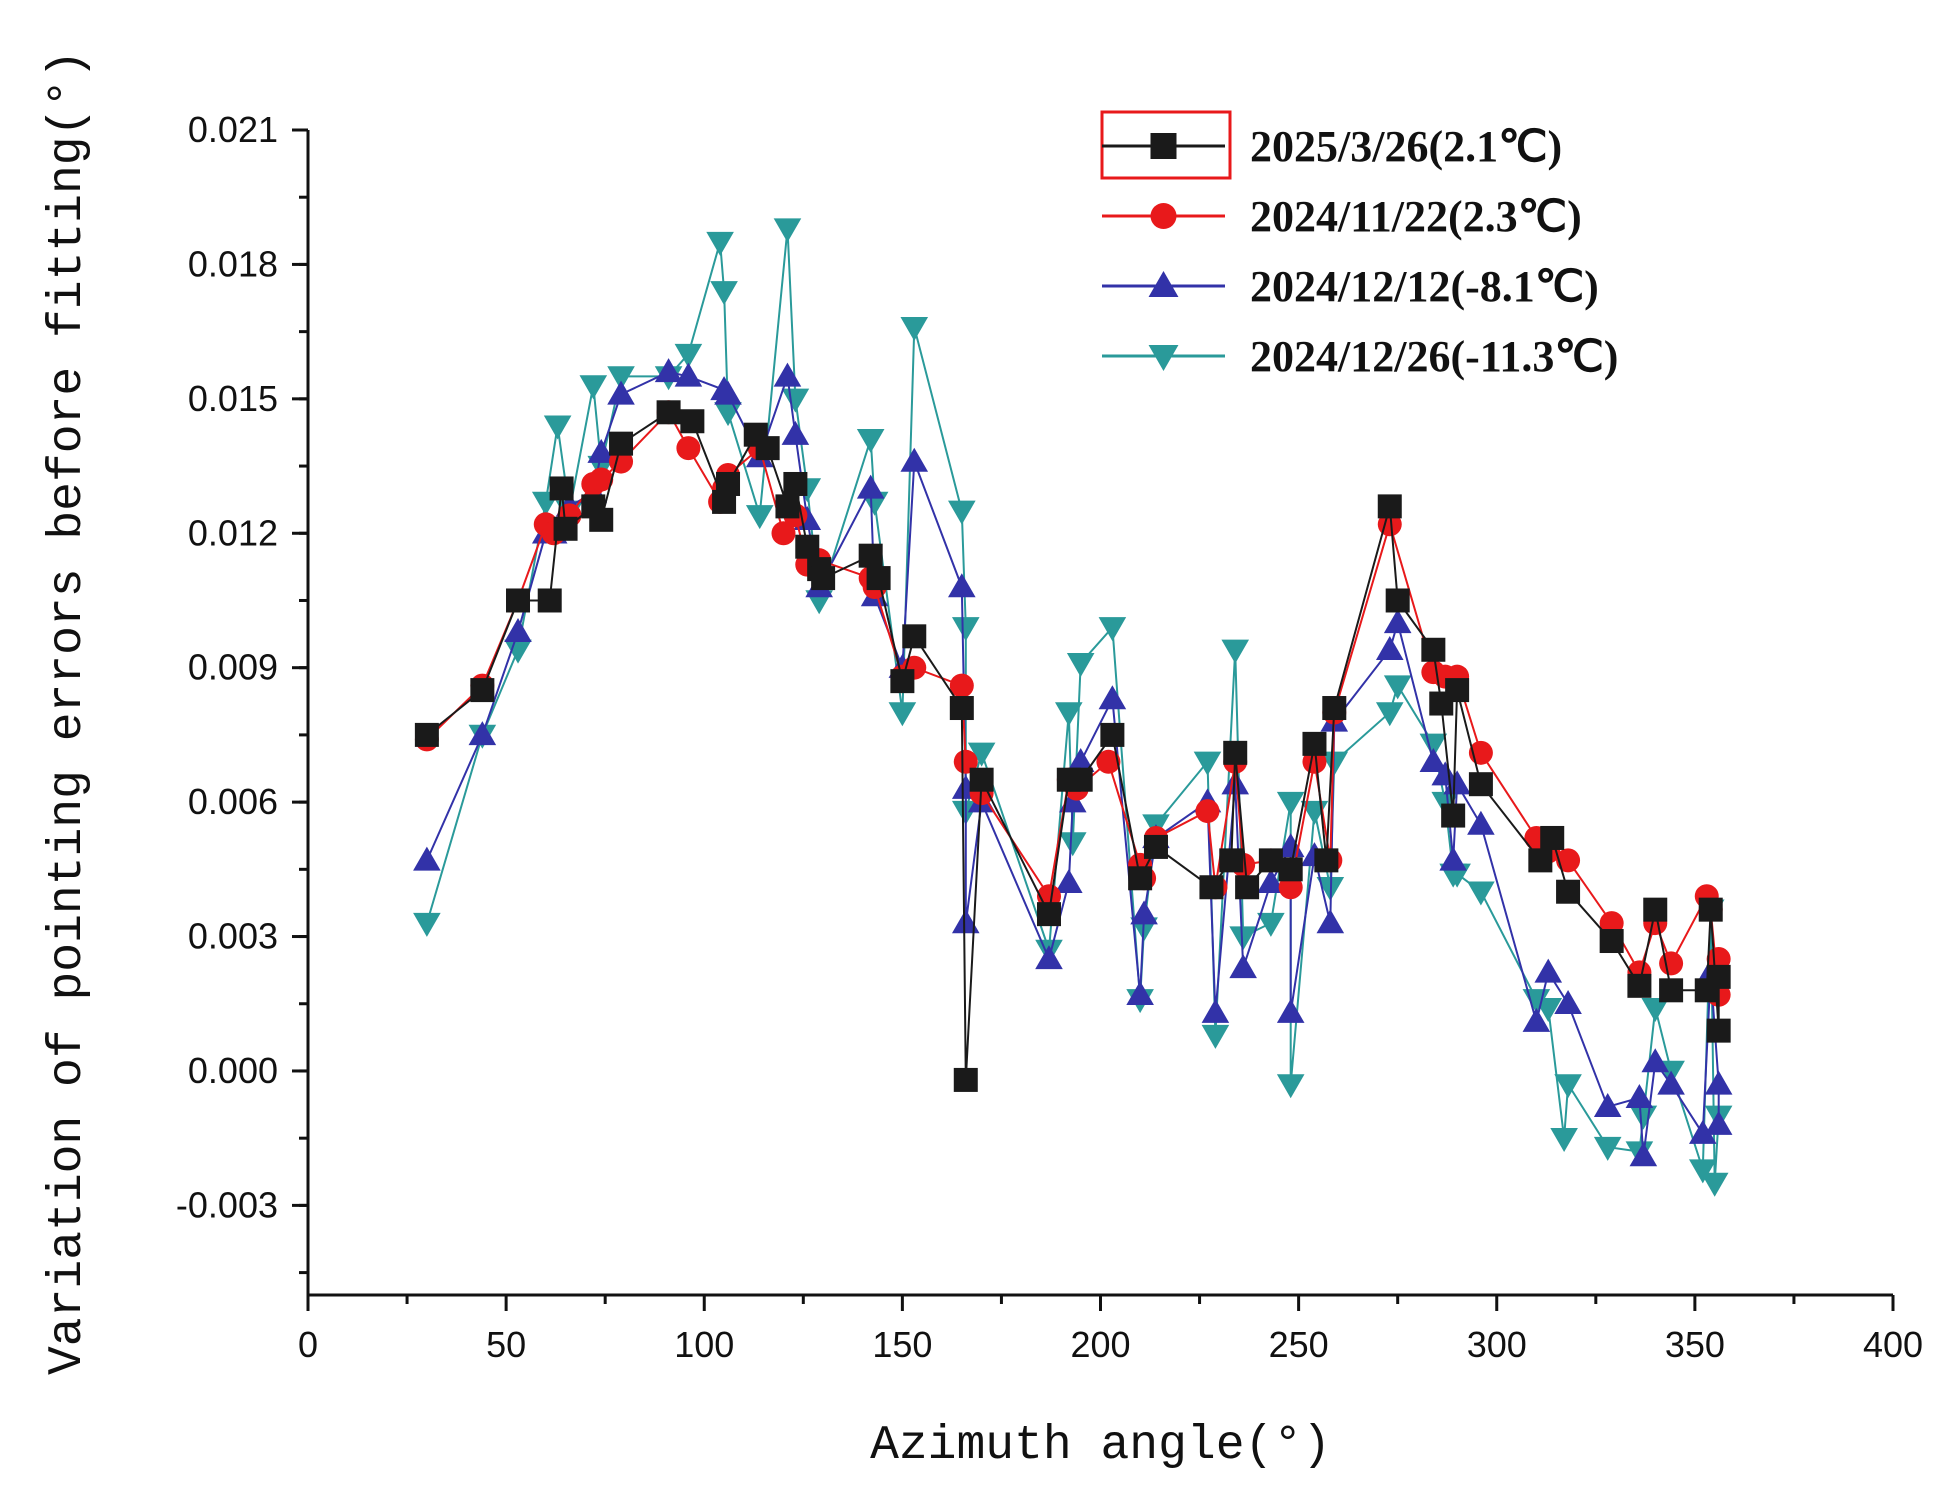  What do you see at coordinates (1424, 286) in the screenshot?
I see `legend-label: 2024/12/12(-8.1℃)` at bounding box center [1424, 286].